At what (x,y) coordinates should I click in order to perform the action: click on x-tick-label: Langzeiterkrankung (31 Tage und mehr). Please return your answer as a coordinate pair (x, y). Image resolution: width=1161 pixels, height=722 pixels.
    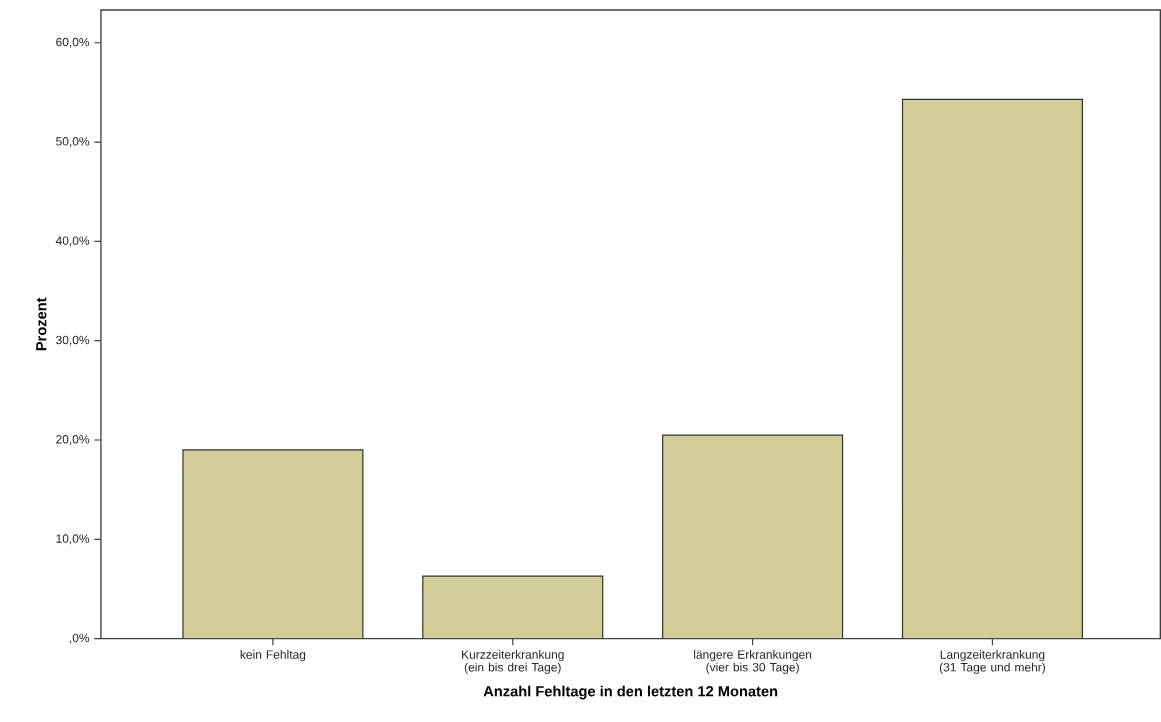
    Looking at the image, I should click on (992, 662).